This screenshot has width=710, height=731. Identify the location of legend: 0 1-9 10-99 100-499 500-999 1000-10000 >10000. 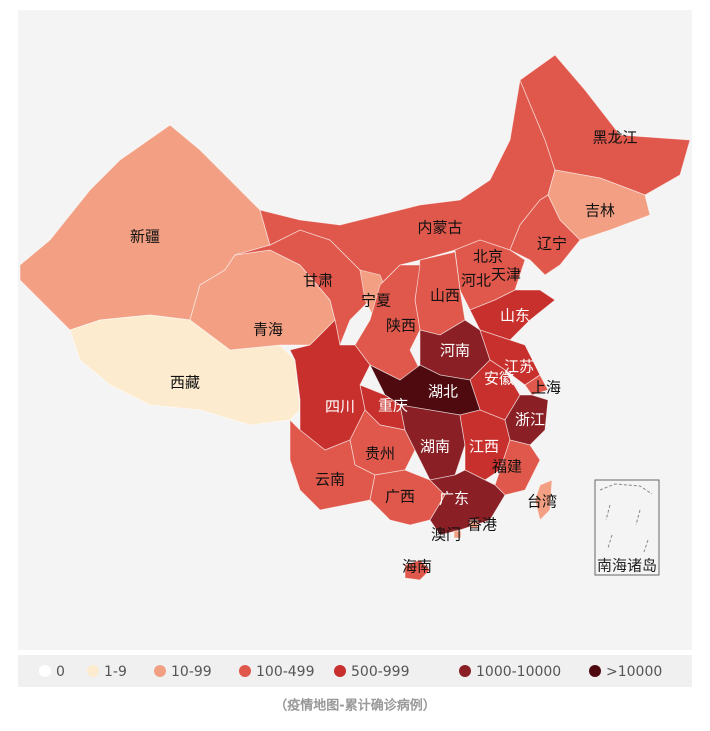
(350, 672).